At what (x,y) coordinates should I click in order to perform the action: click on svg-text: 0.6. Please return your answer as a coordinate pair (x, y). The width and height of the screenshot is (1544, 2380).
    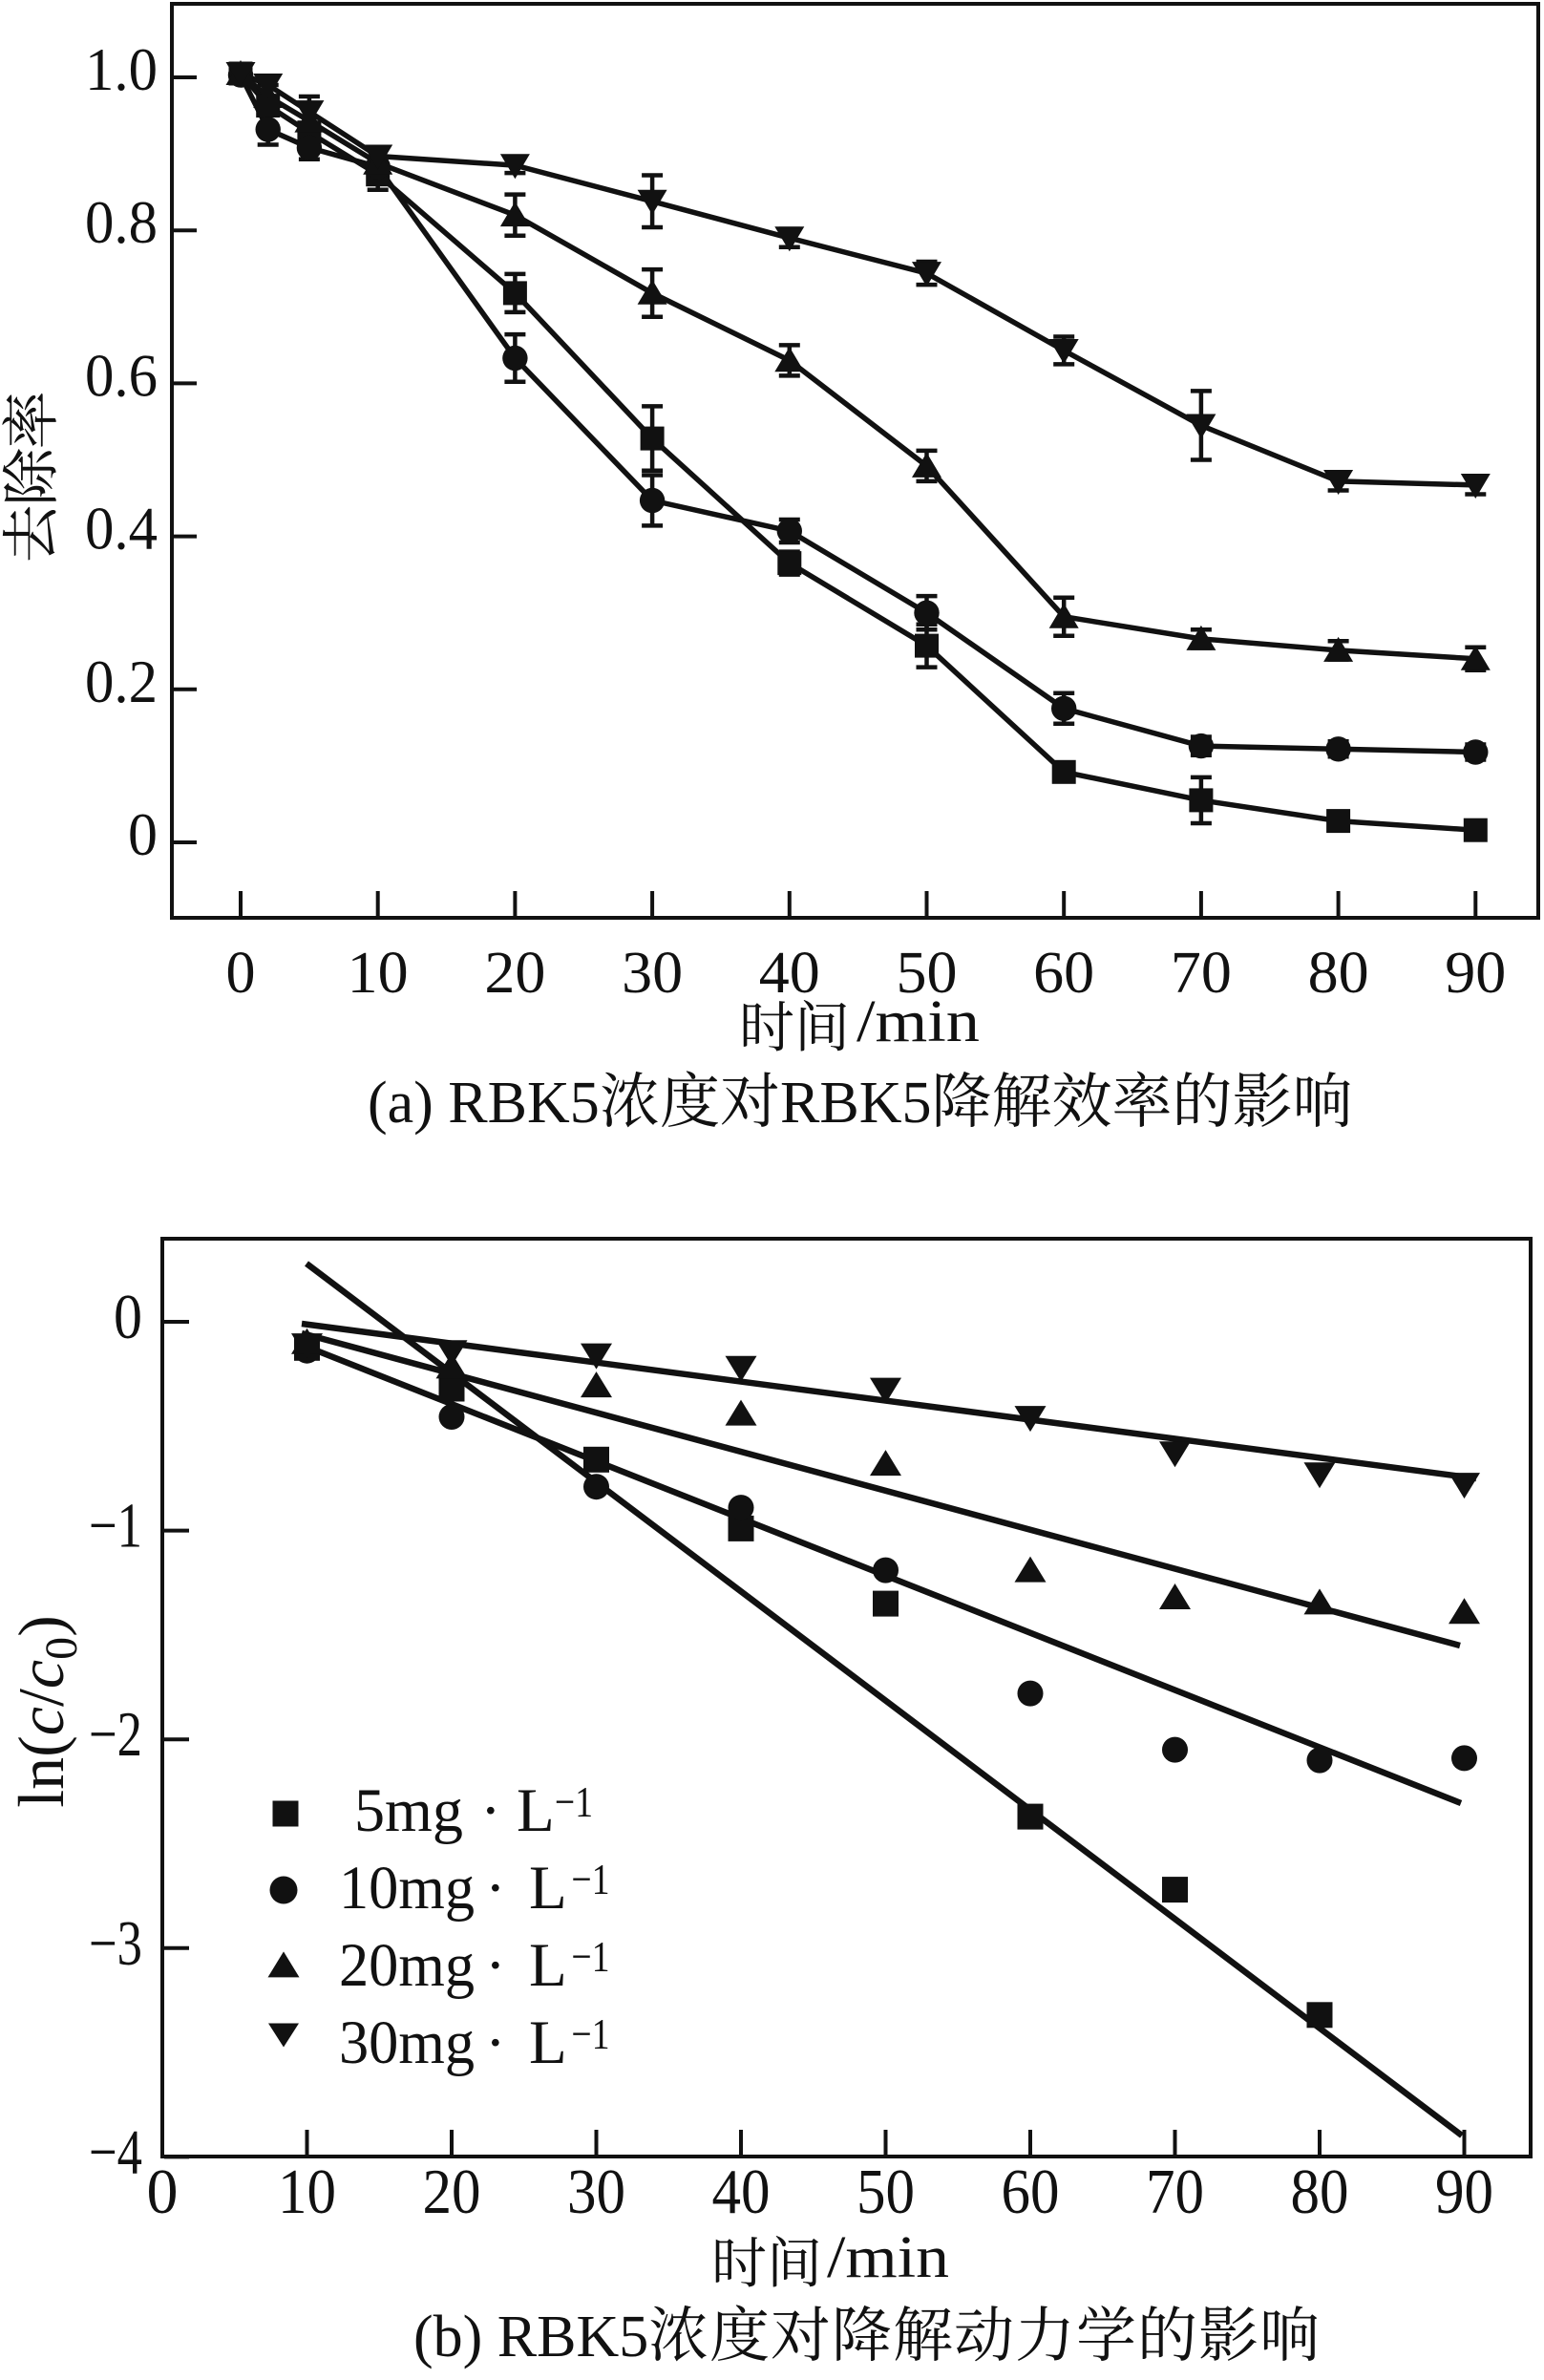
    Looking at the image, I should click on (121, 375).